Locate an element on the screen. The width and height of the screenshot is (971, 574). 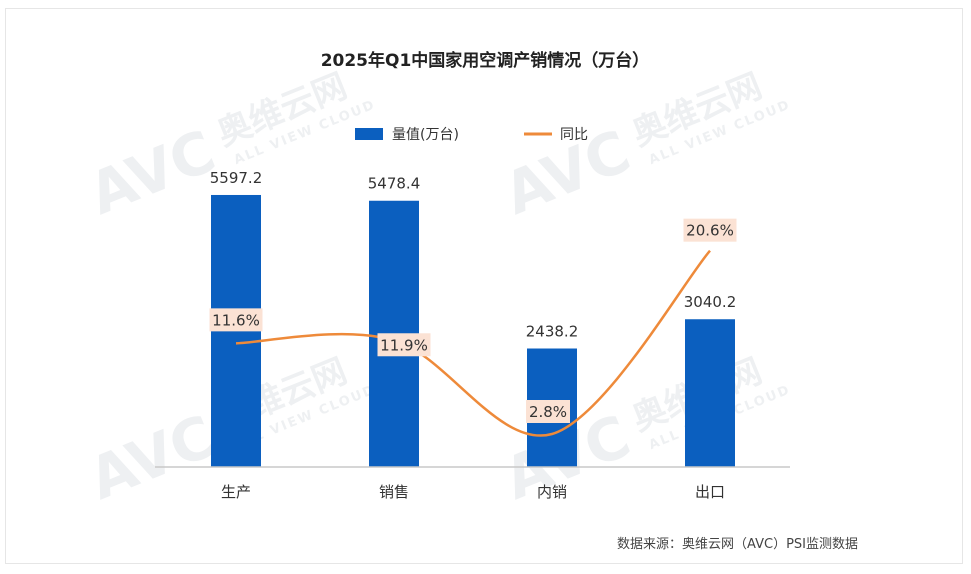
yoy-value-label: 20.6% is located at coordinates (710, 231).